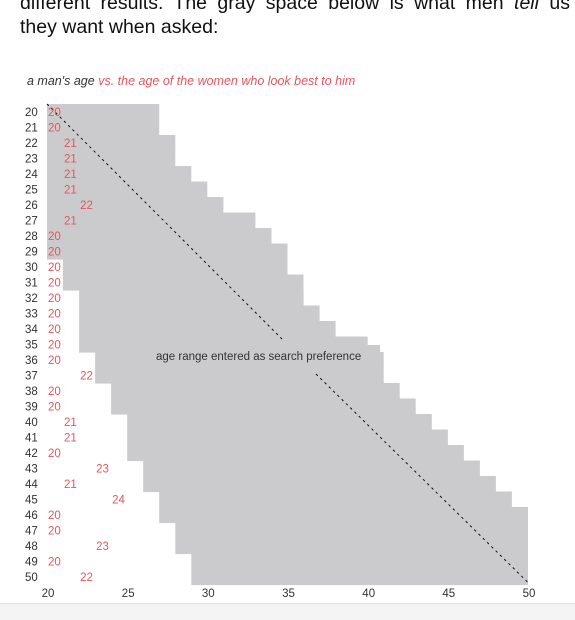 Image resolution: width=575 pixels, height=620 pixels. Describe the element at coordinates (208, 594) in the screenshot. I see `x-tick-30: 30` at that location.